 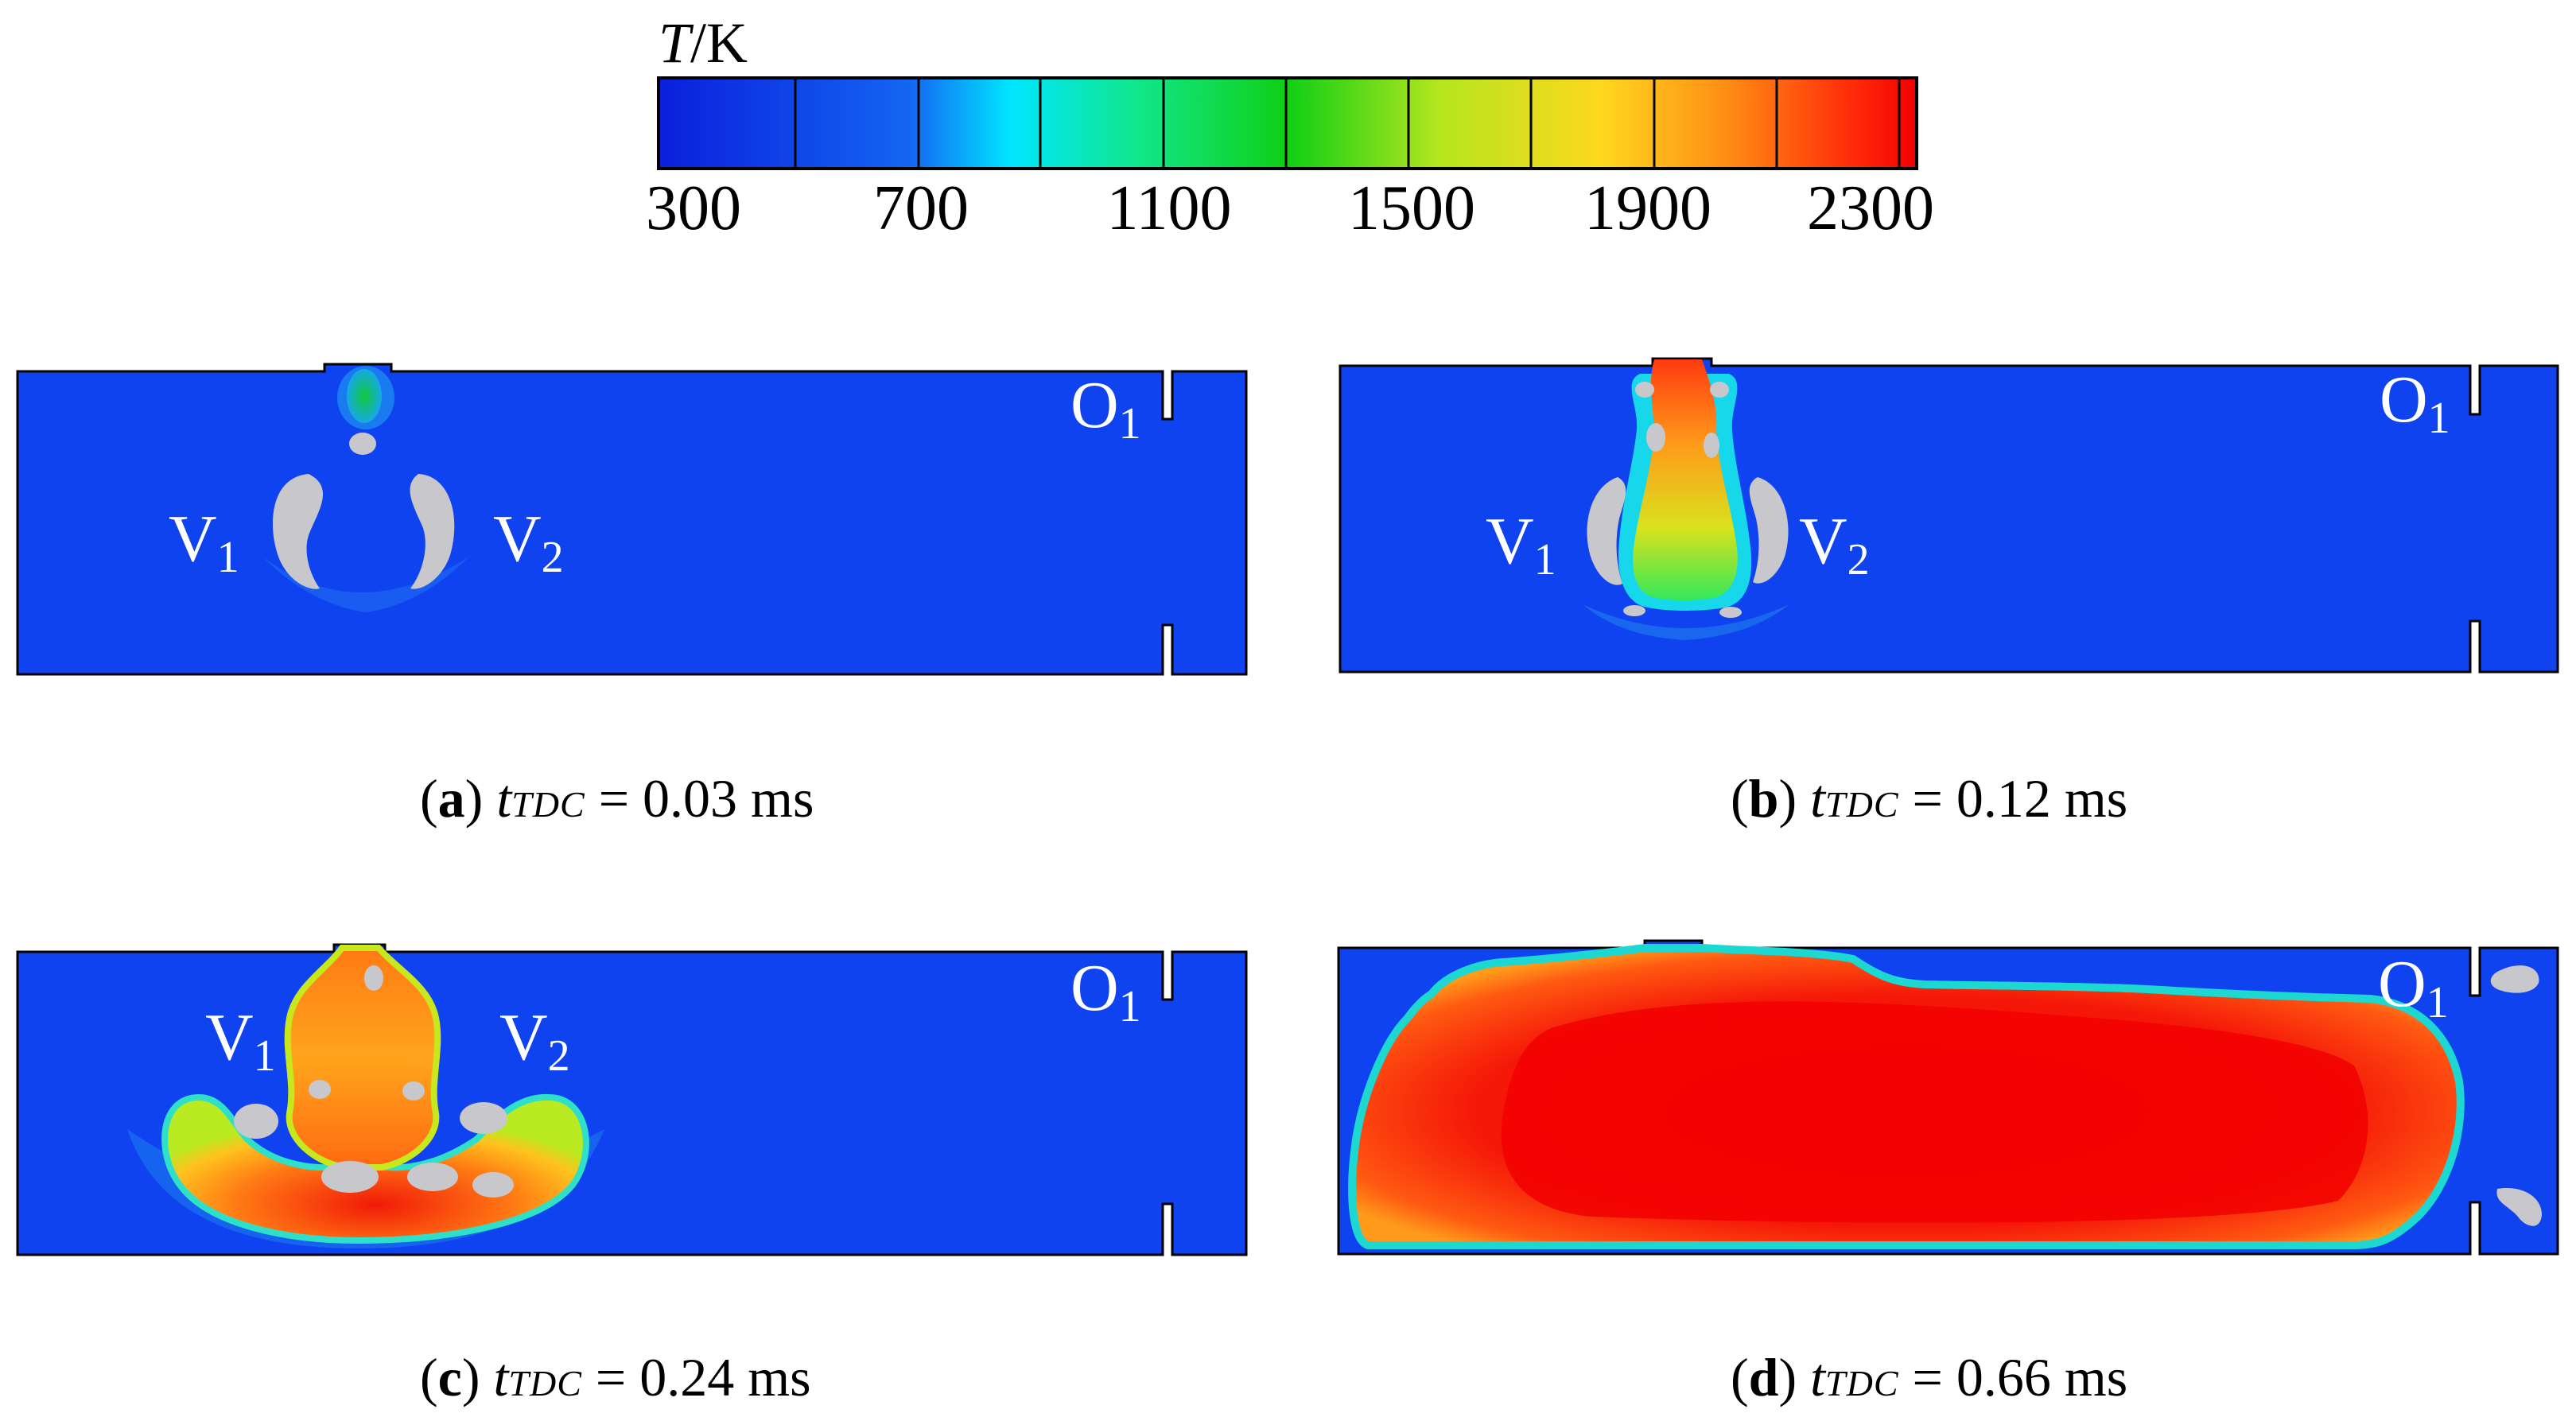 I want to click on colorbar: T/K 300 700 1100 1500 1900 2300, so click(x=1290, y=127).